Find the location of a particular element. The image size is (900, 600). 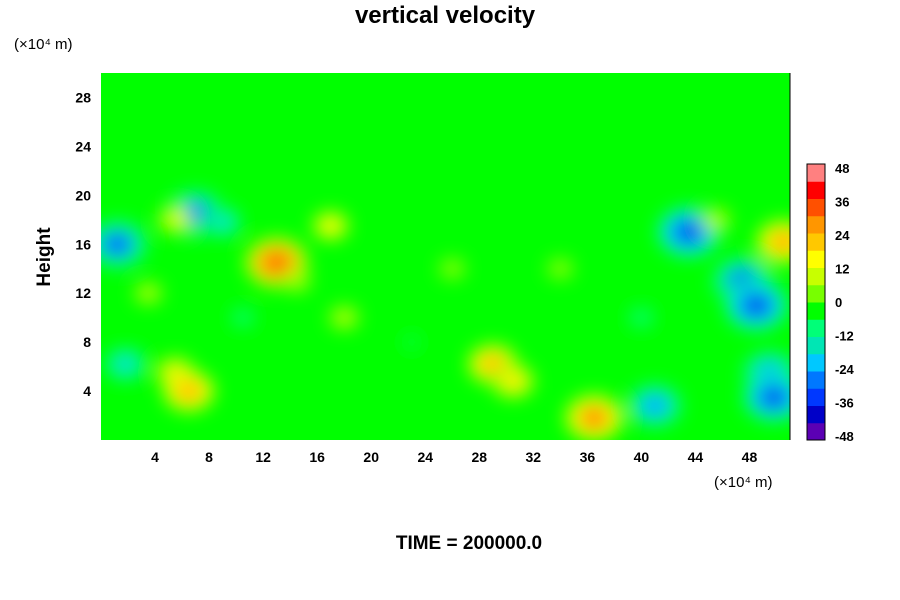

colorbar-tick-label: 36 is located at coordinates (842, 202).